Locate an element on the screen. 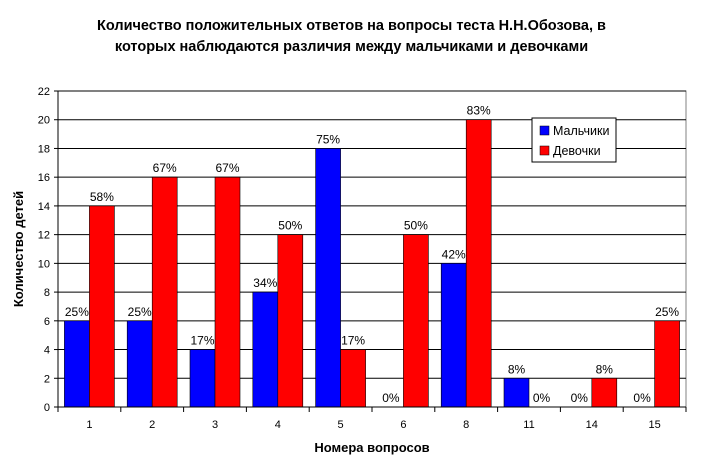  y-tick-label: 0 is located at coordinates (47, 408).